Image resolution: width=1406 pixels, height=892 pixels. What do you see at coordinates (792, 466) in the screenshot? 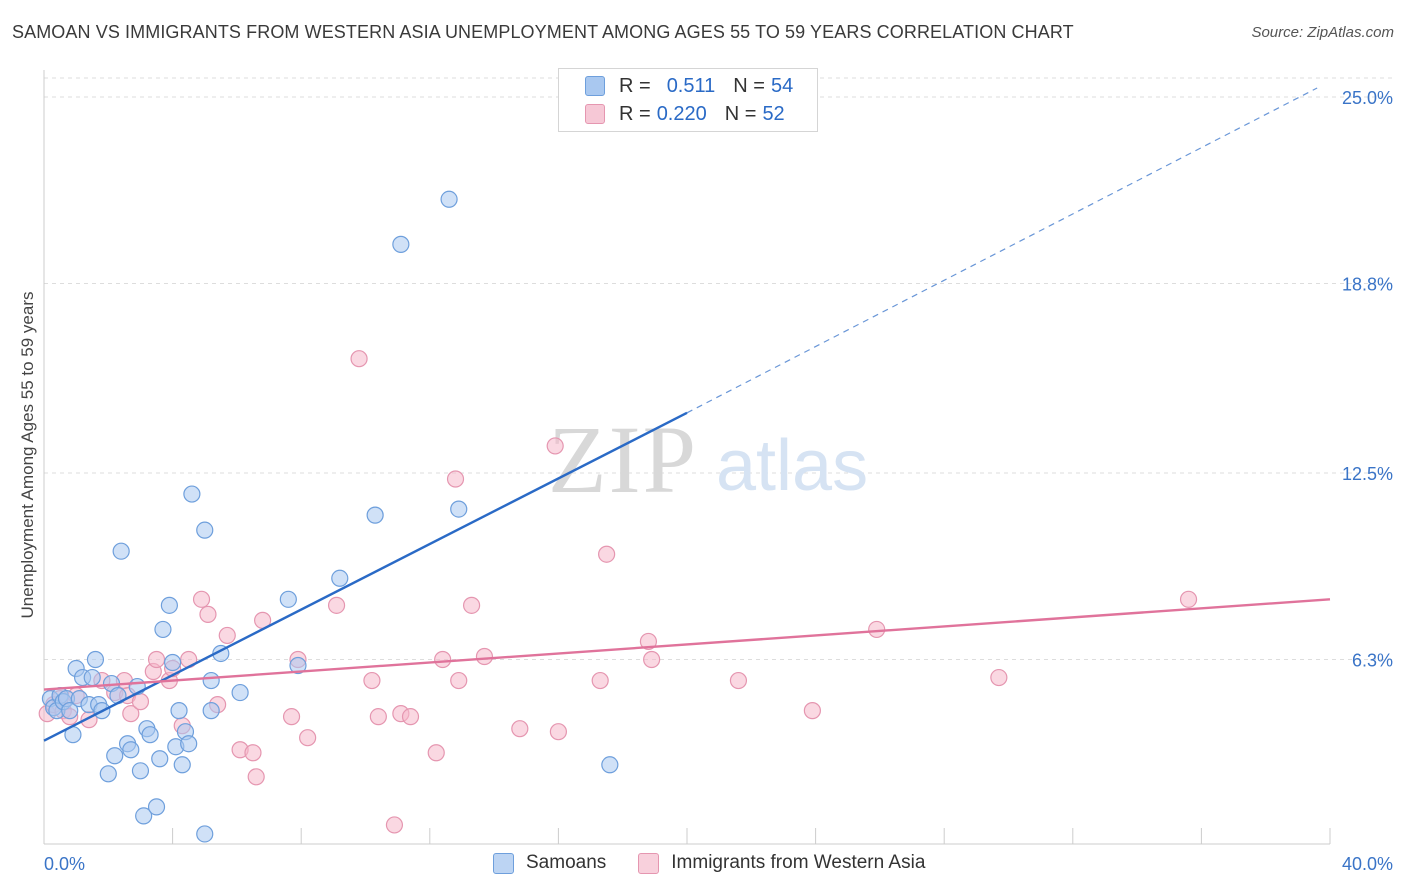
I see `watermark-atlas: atlas` at bounding box center [792, 466].